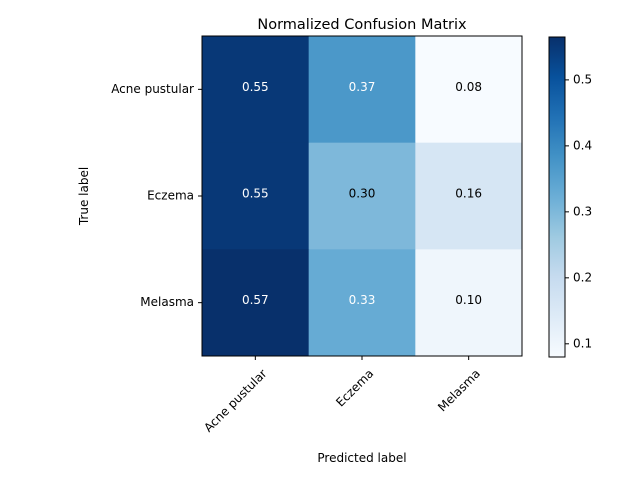  I want to click on x-tick-label: Melasma, so click(459, 390).